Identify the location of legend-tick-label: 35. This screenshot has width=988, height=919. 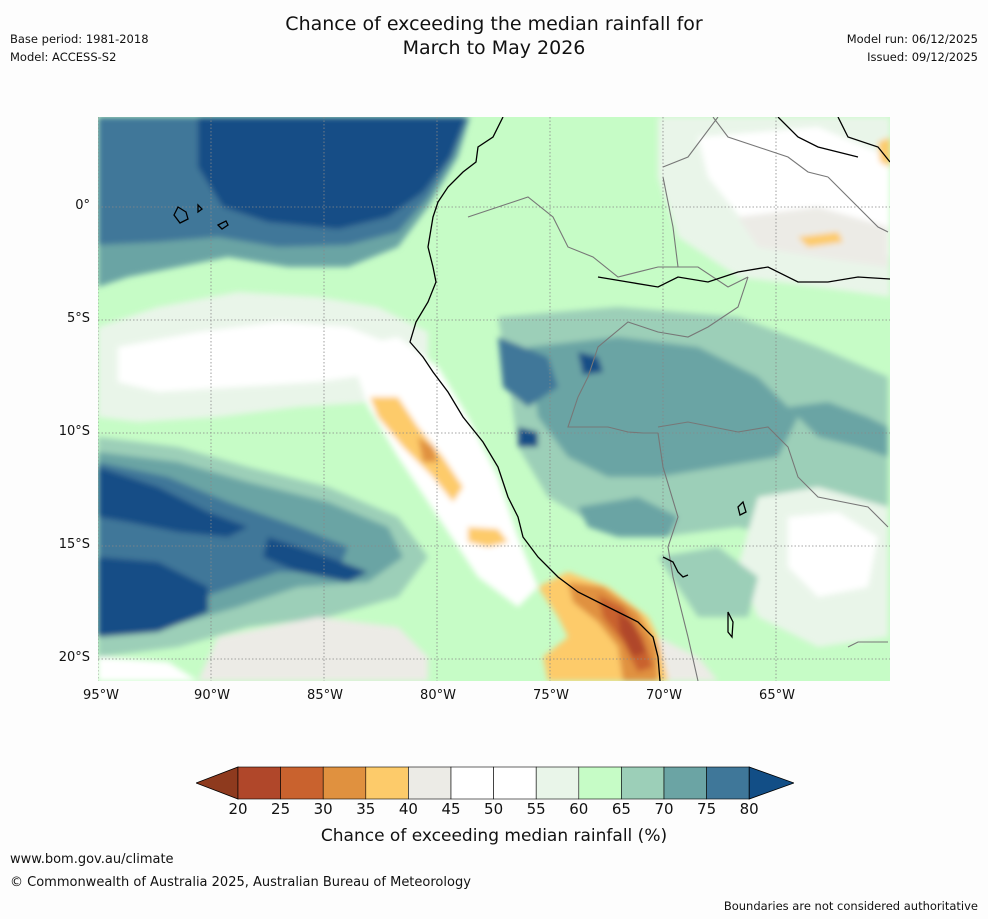
(366, 809).